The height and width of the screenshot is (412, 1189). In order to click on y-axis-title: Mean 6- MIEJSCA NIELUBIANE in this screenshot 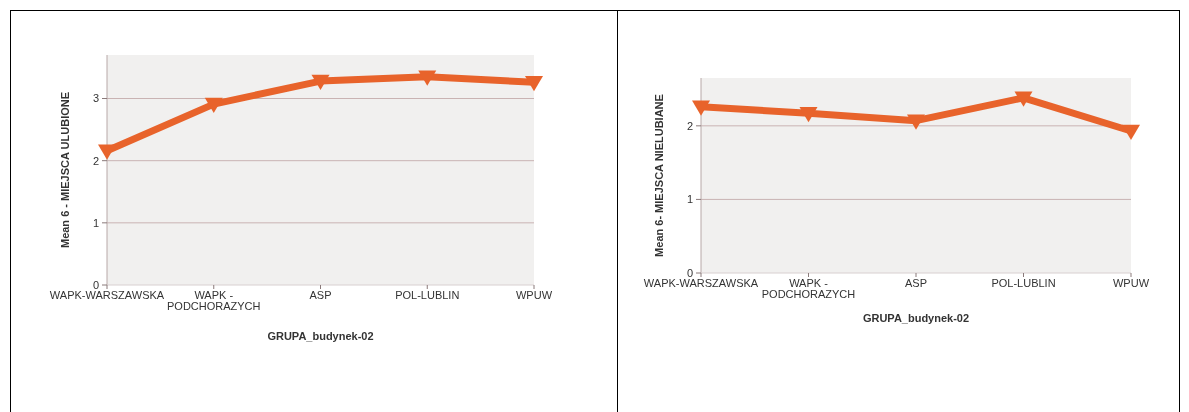, I will do `click(659, 175)`.